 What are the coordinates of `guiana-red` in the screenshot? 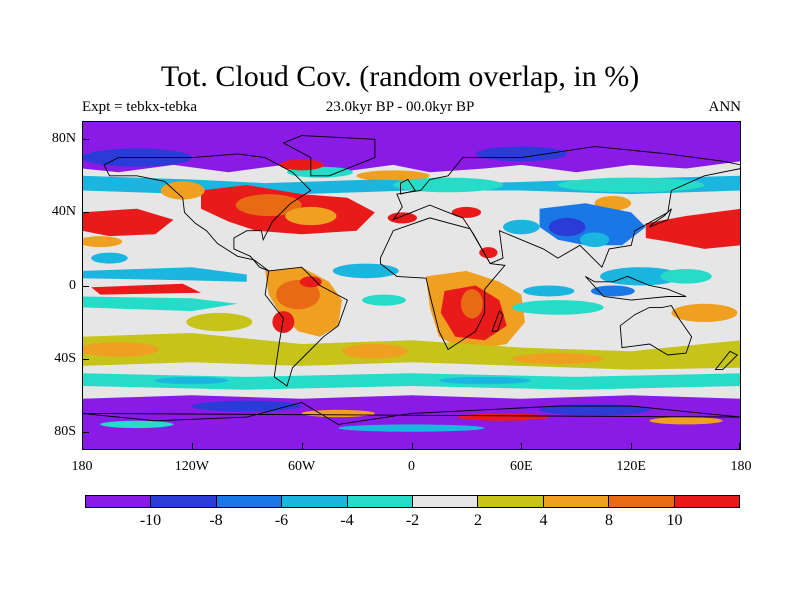 It's located at (310, 282).